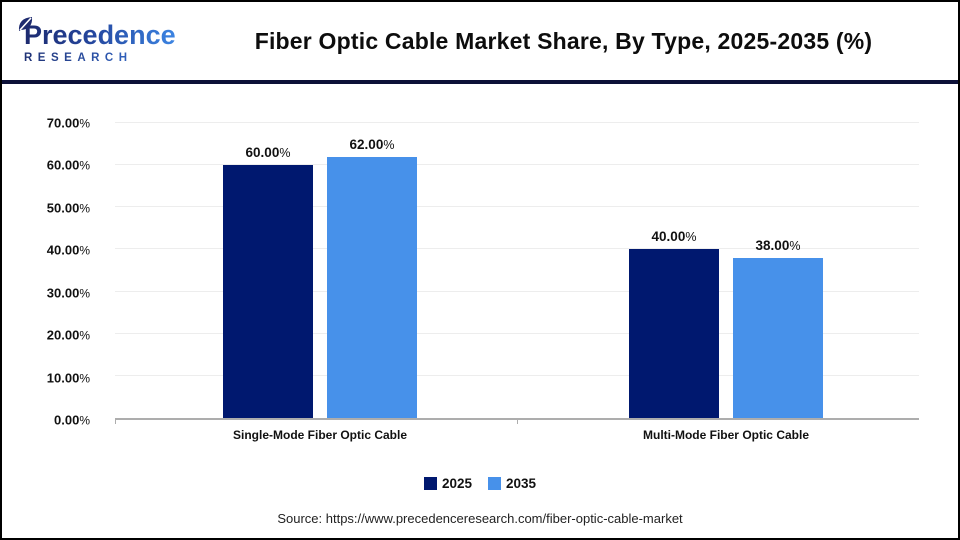 Image resolution: width=960 pixels, height=540 pixels. Describe the element at coordinates (372, 144) in the screenshot. I see `bar-value-label: 62.00%` at that location.